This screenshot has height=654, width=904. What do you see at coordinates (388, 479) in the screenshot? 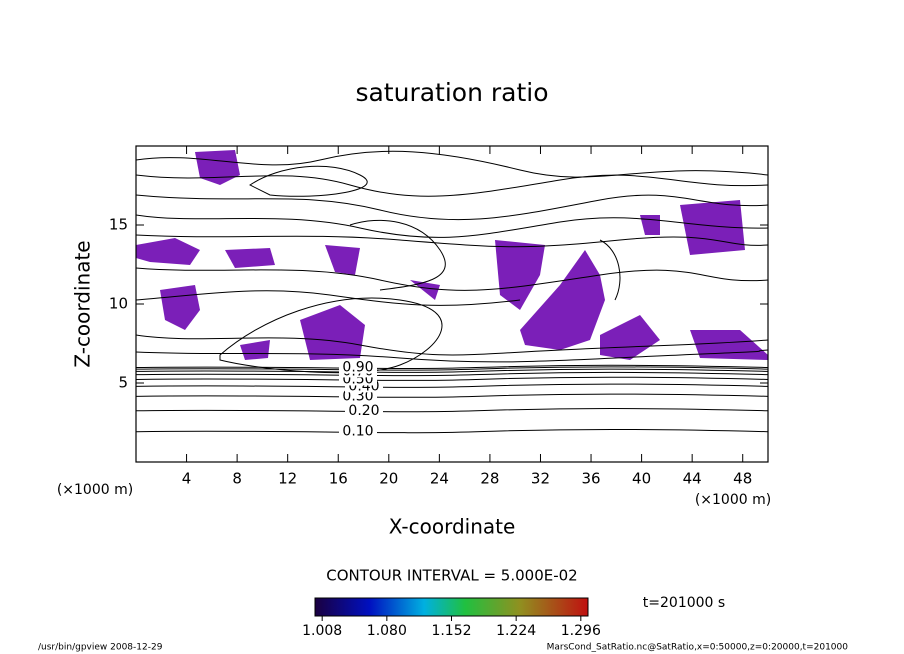
I see `x-tick-label: 20` at bounding box center [388, 479].